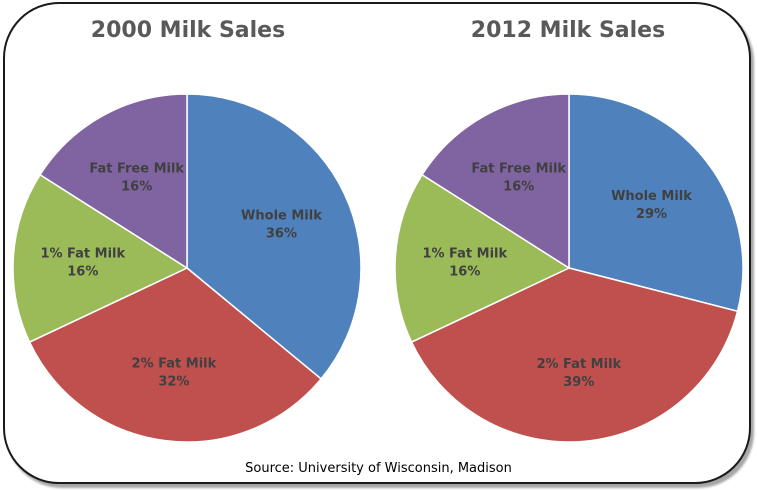 The height and width of the screenshot is (491, 757). Describe the element at coordinates (578, 373) in the screenshot. I see `data-label-1-2-pct-fat-milk: 2% Fat Milk 39%` at that location.